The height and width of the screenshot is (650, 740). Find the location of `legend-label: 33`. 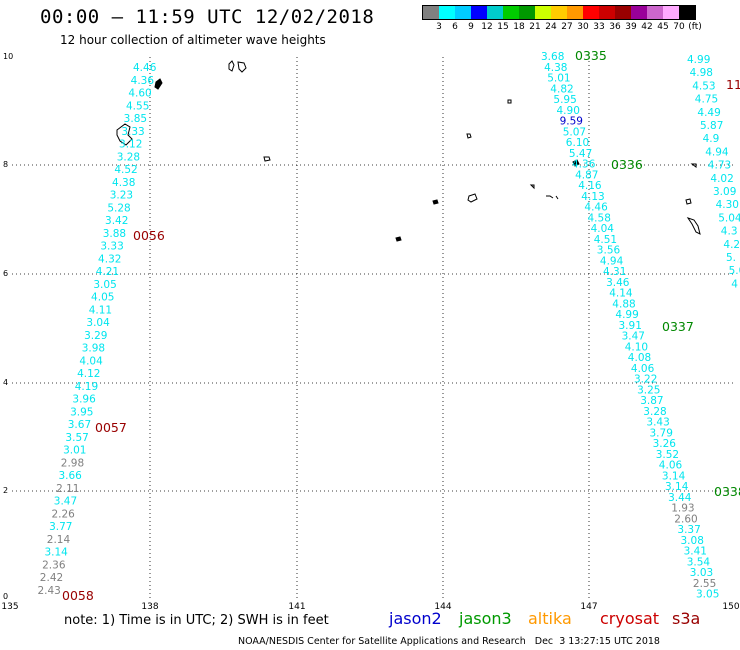

legend-label: 33 is located at coordinates (599, 27).